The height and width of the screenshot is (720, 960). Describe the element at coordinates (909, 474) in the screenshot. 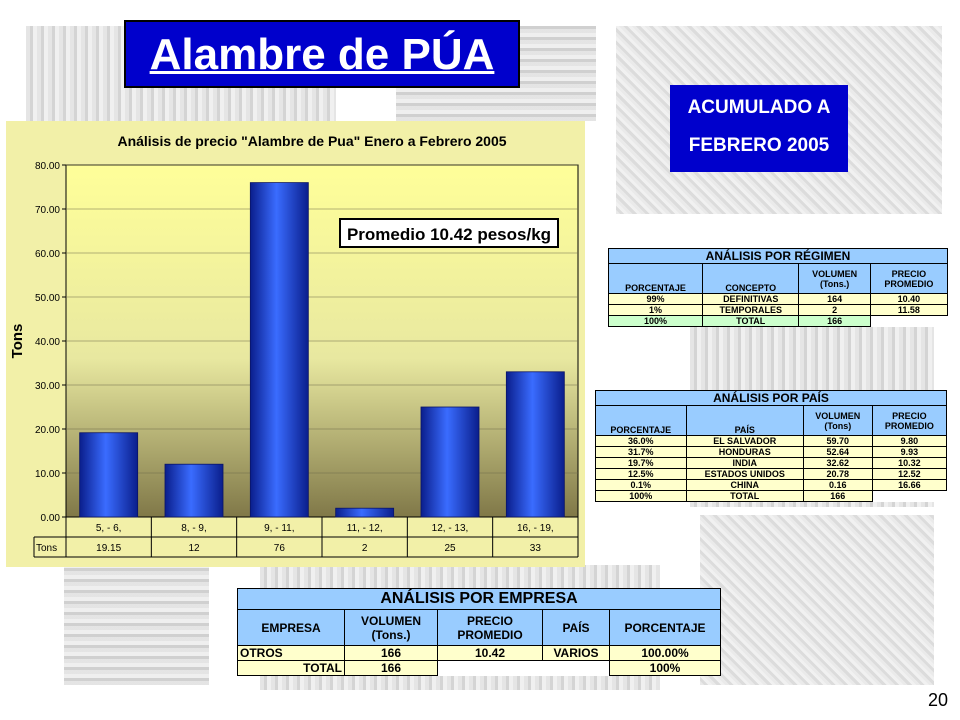

I see `cell-precio: 12.52` at that location.